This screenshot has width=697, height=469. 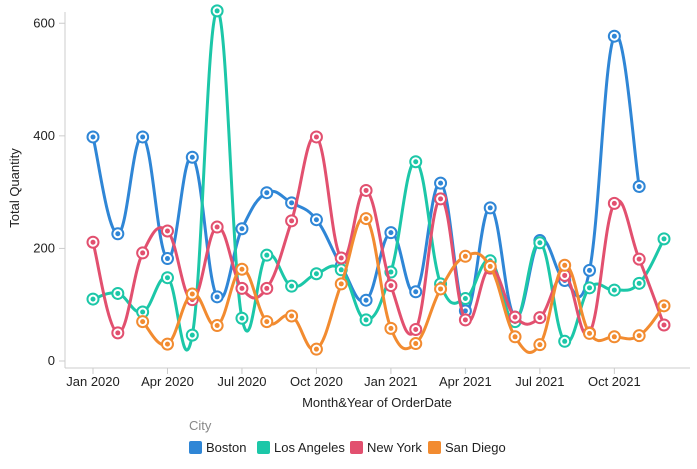 What do you see at coordinates (614, 381) in the screenshot?
I see `x-tick-label: Oct 2021` at bounding box center [614, 381].